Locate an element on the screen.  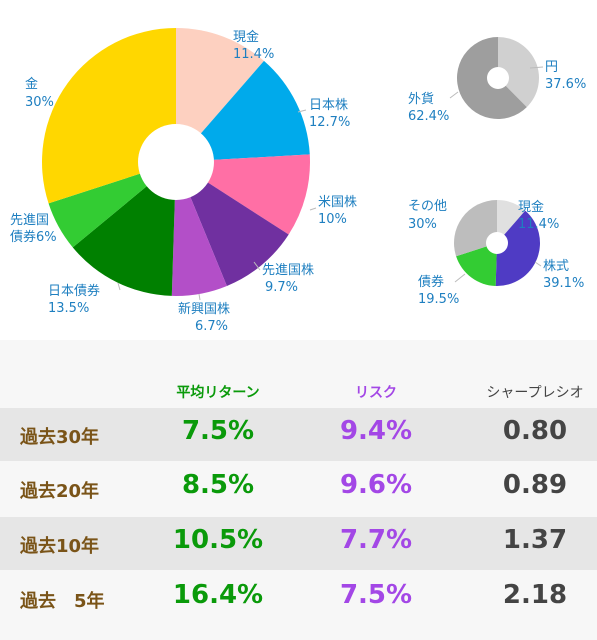
slice-label-name: 米国株 is located at coordinates (337, 202).